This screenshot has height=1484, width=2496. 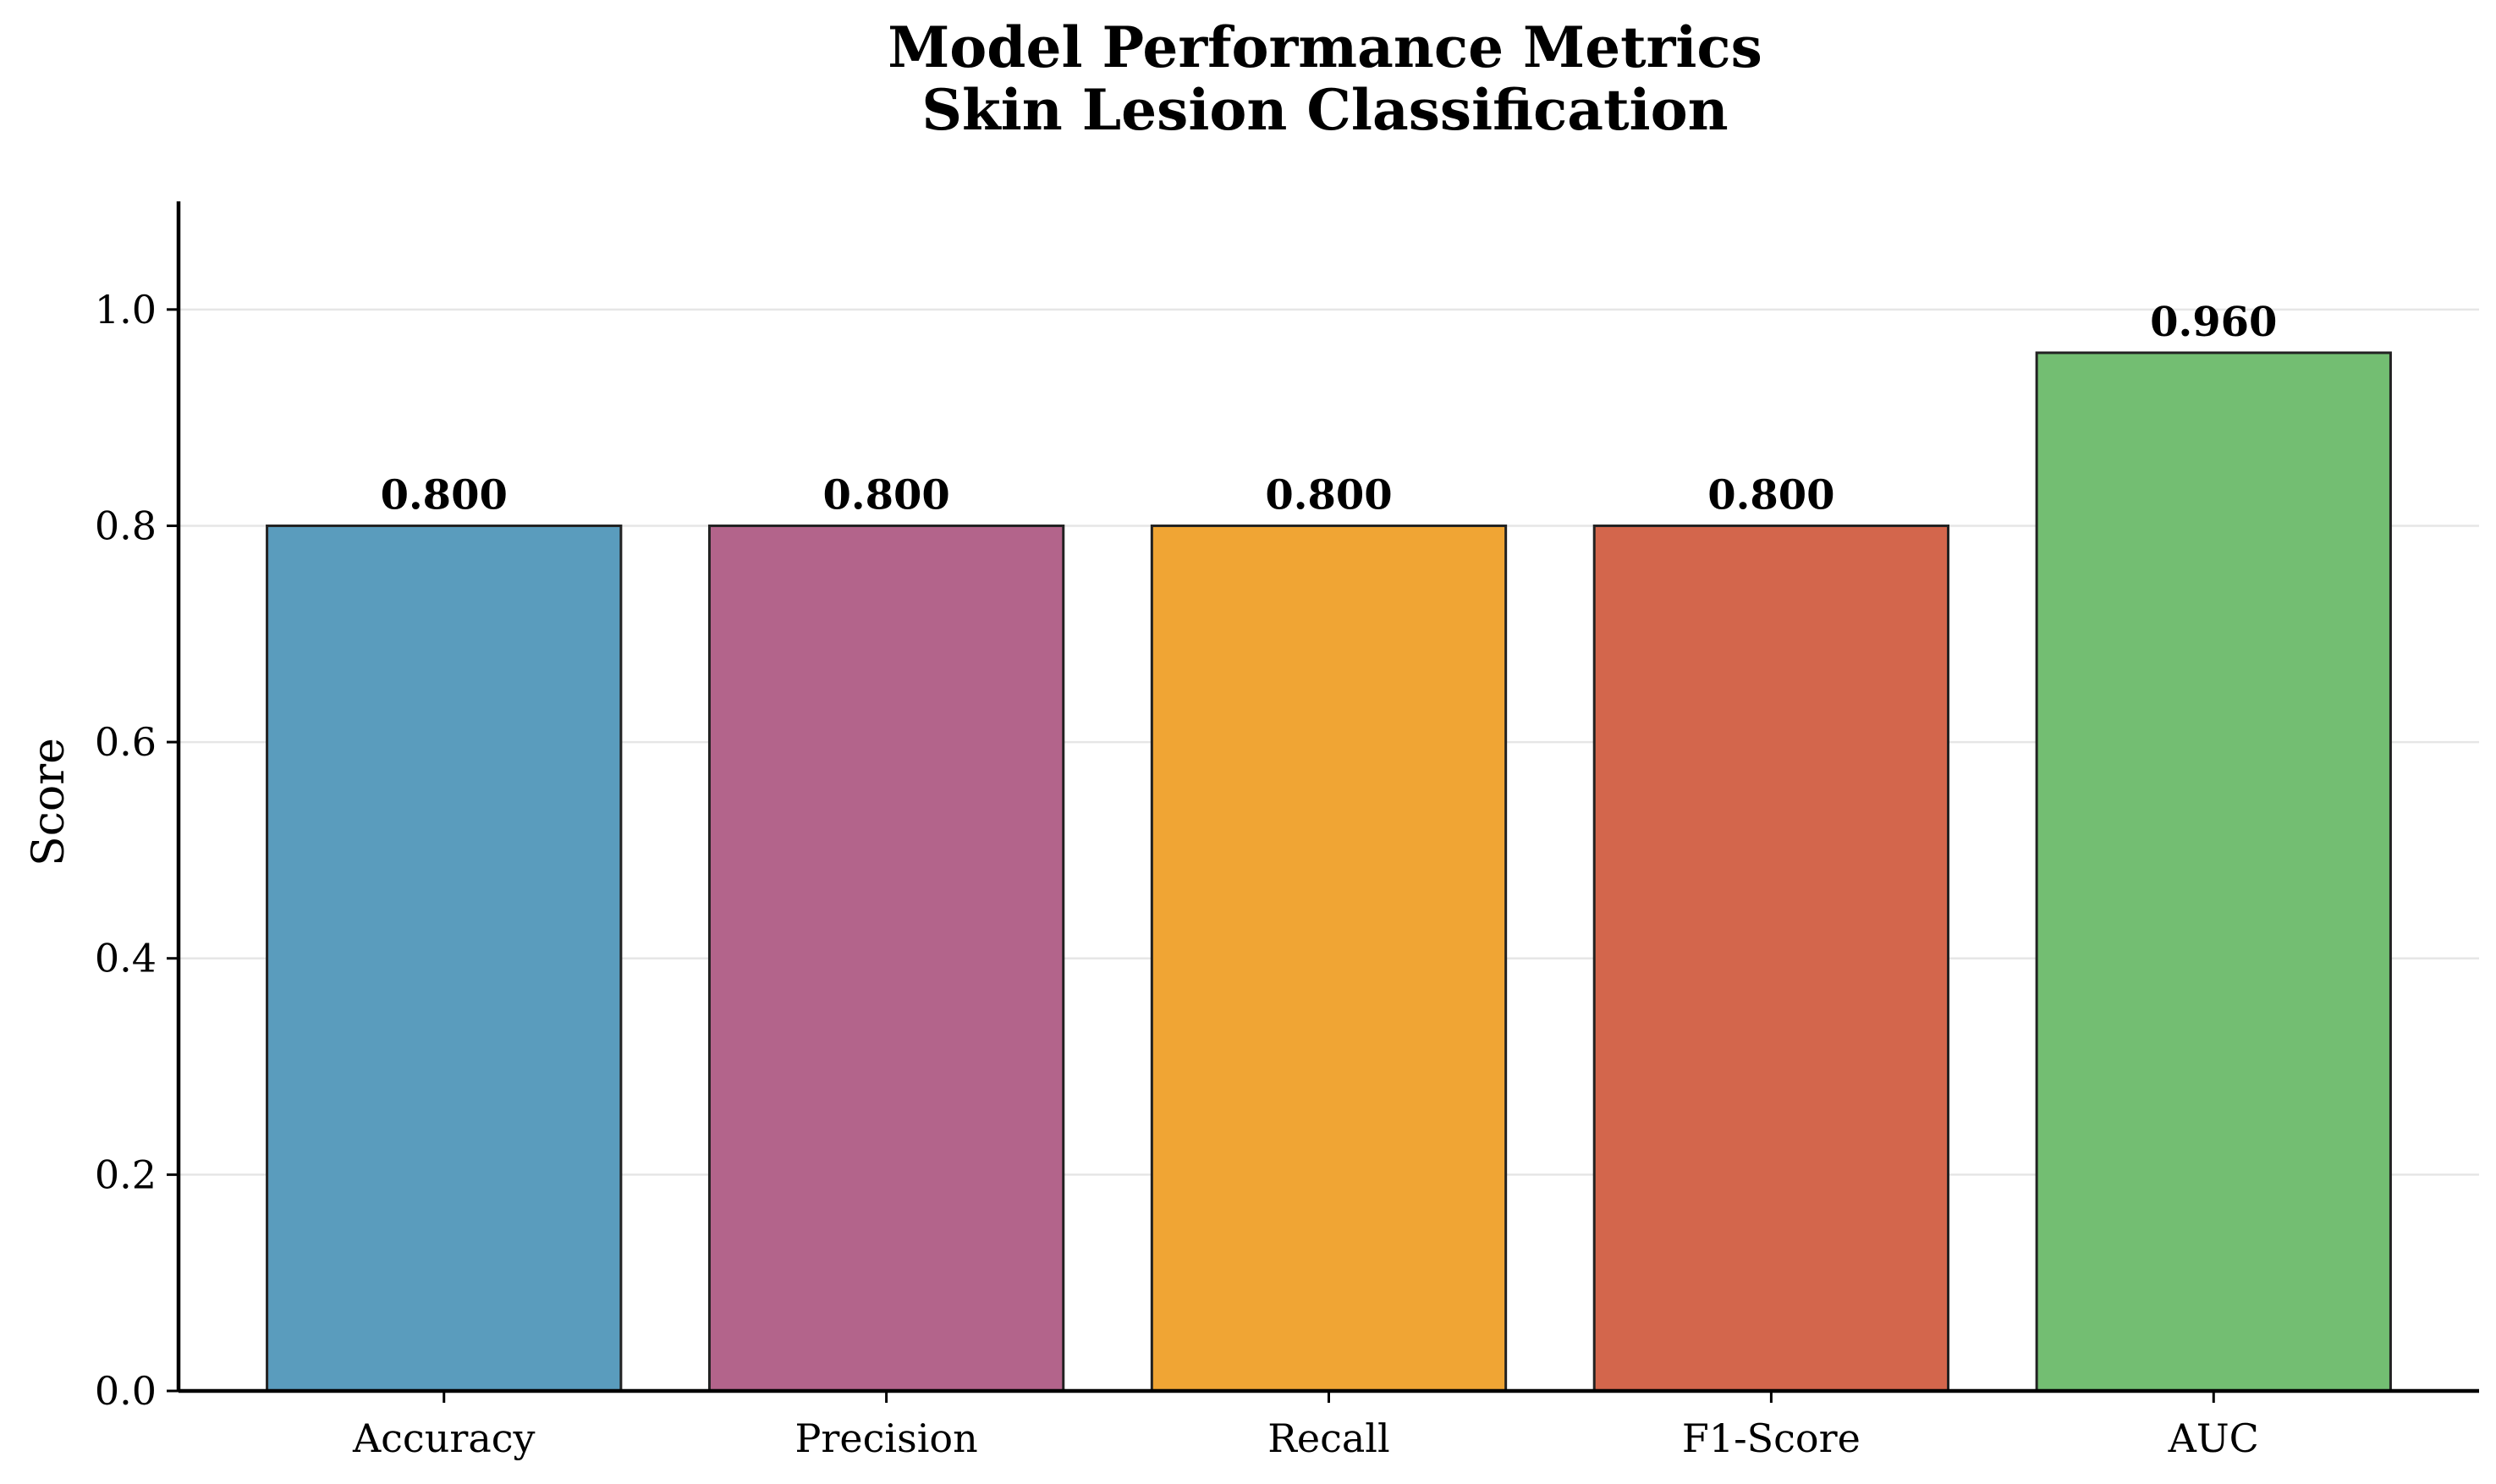 I want to click on x-tick-label: F1-Score, so click(x=1771, y=1438).